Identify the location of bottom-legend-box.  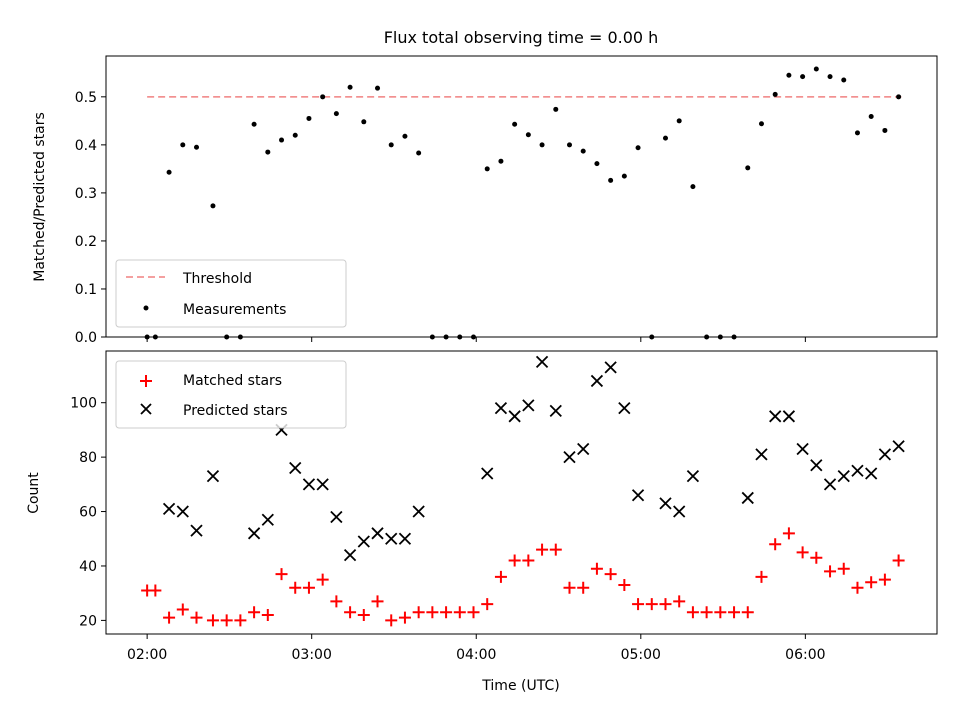
(231, 394).